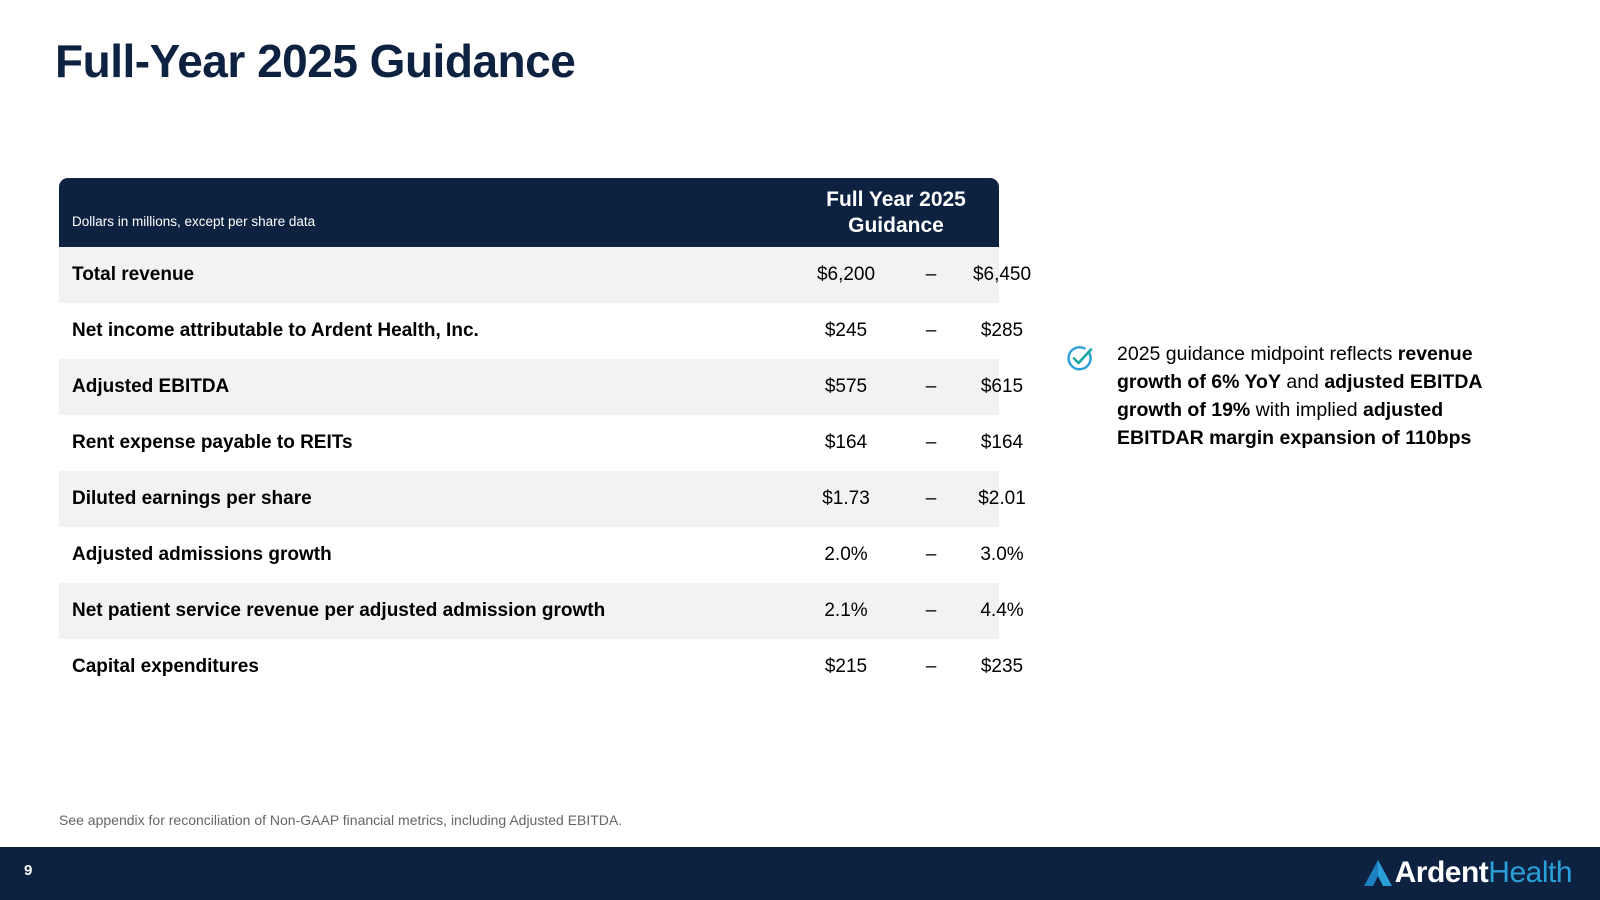 The image size is (1600, 900). What do you see at coordinates (1295, 368) in the screenshot?
I see `callout-highlight: revenue growth of 6% YoY` at bounding box center [1295, 368].